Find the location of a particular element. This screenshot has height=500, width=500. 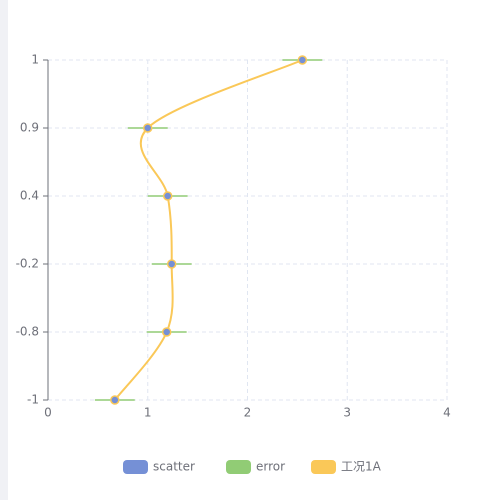

legend-label: 工况1A is located at coordinates (361, 467).